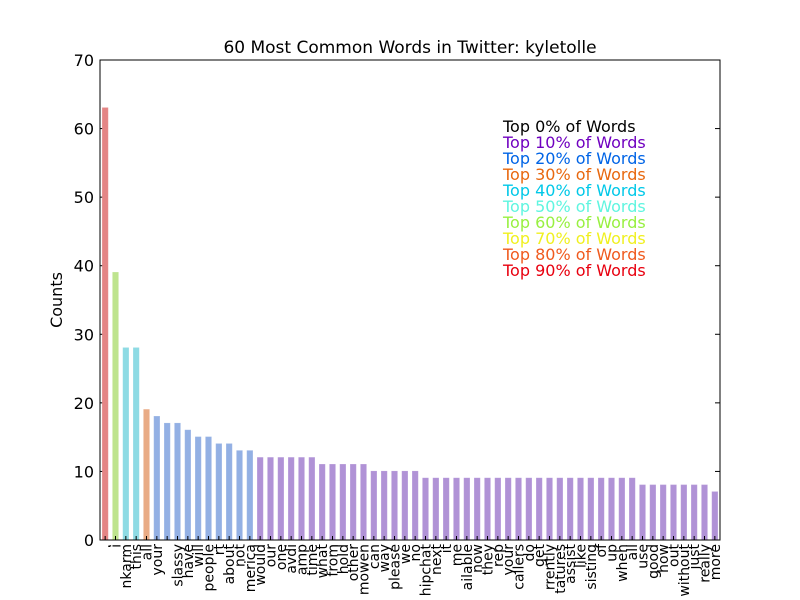 Image resolution: width=800 pixels, height=600 pixels. I want to click on legend-text: Top 90% of Words, so click(574, 270).